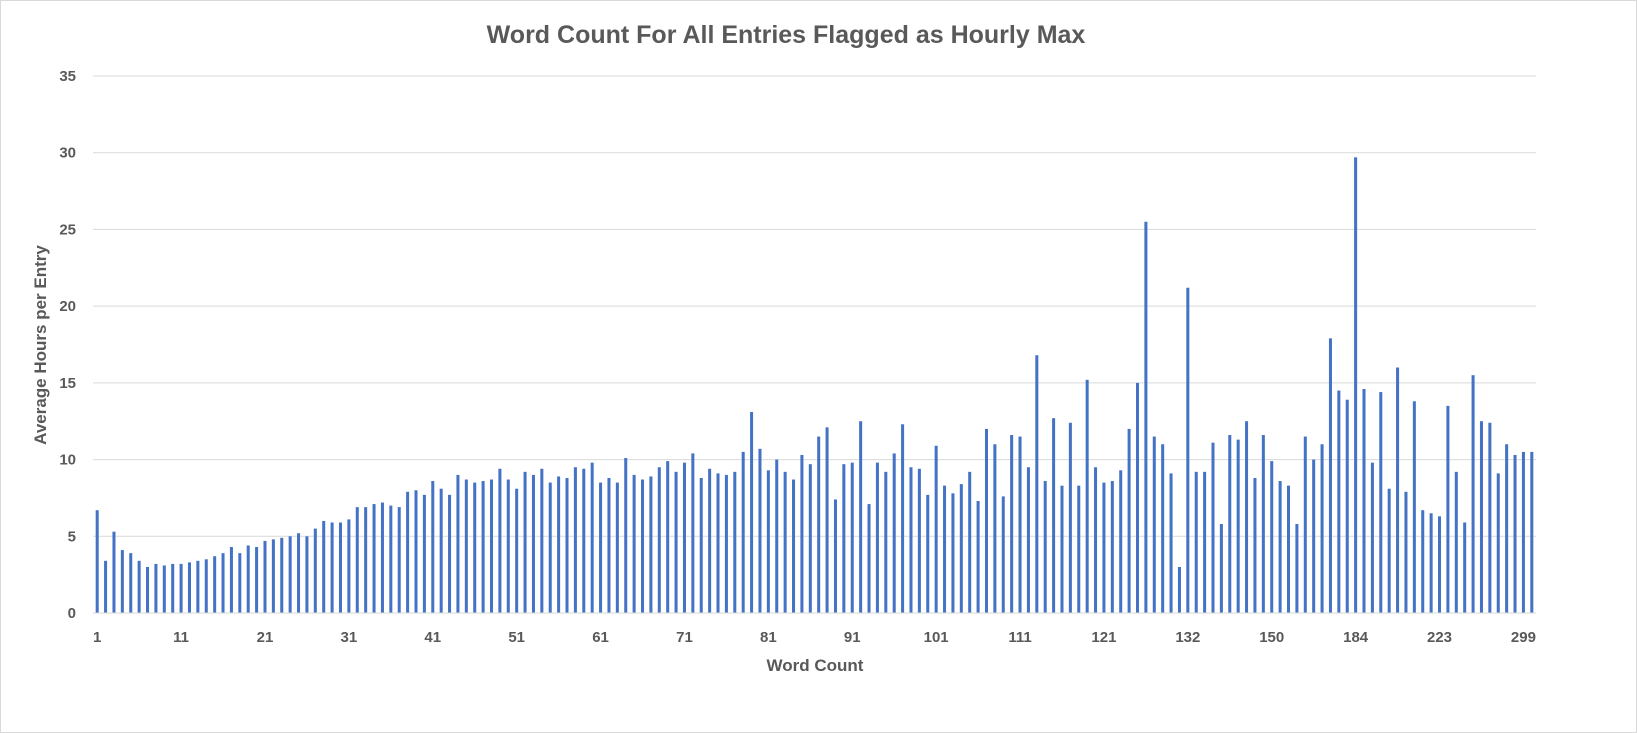 This screenshot has height=733, width=1637. I want to click on x-tick-label: 91, so click(852, 637).